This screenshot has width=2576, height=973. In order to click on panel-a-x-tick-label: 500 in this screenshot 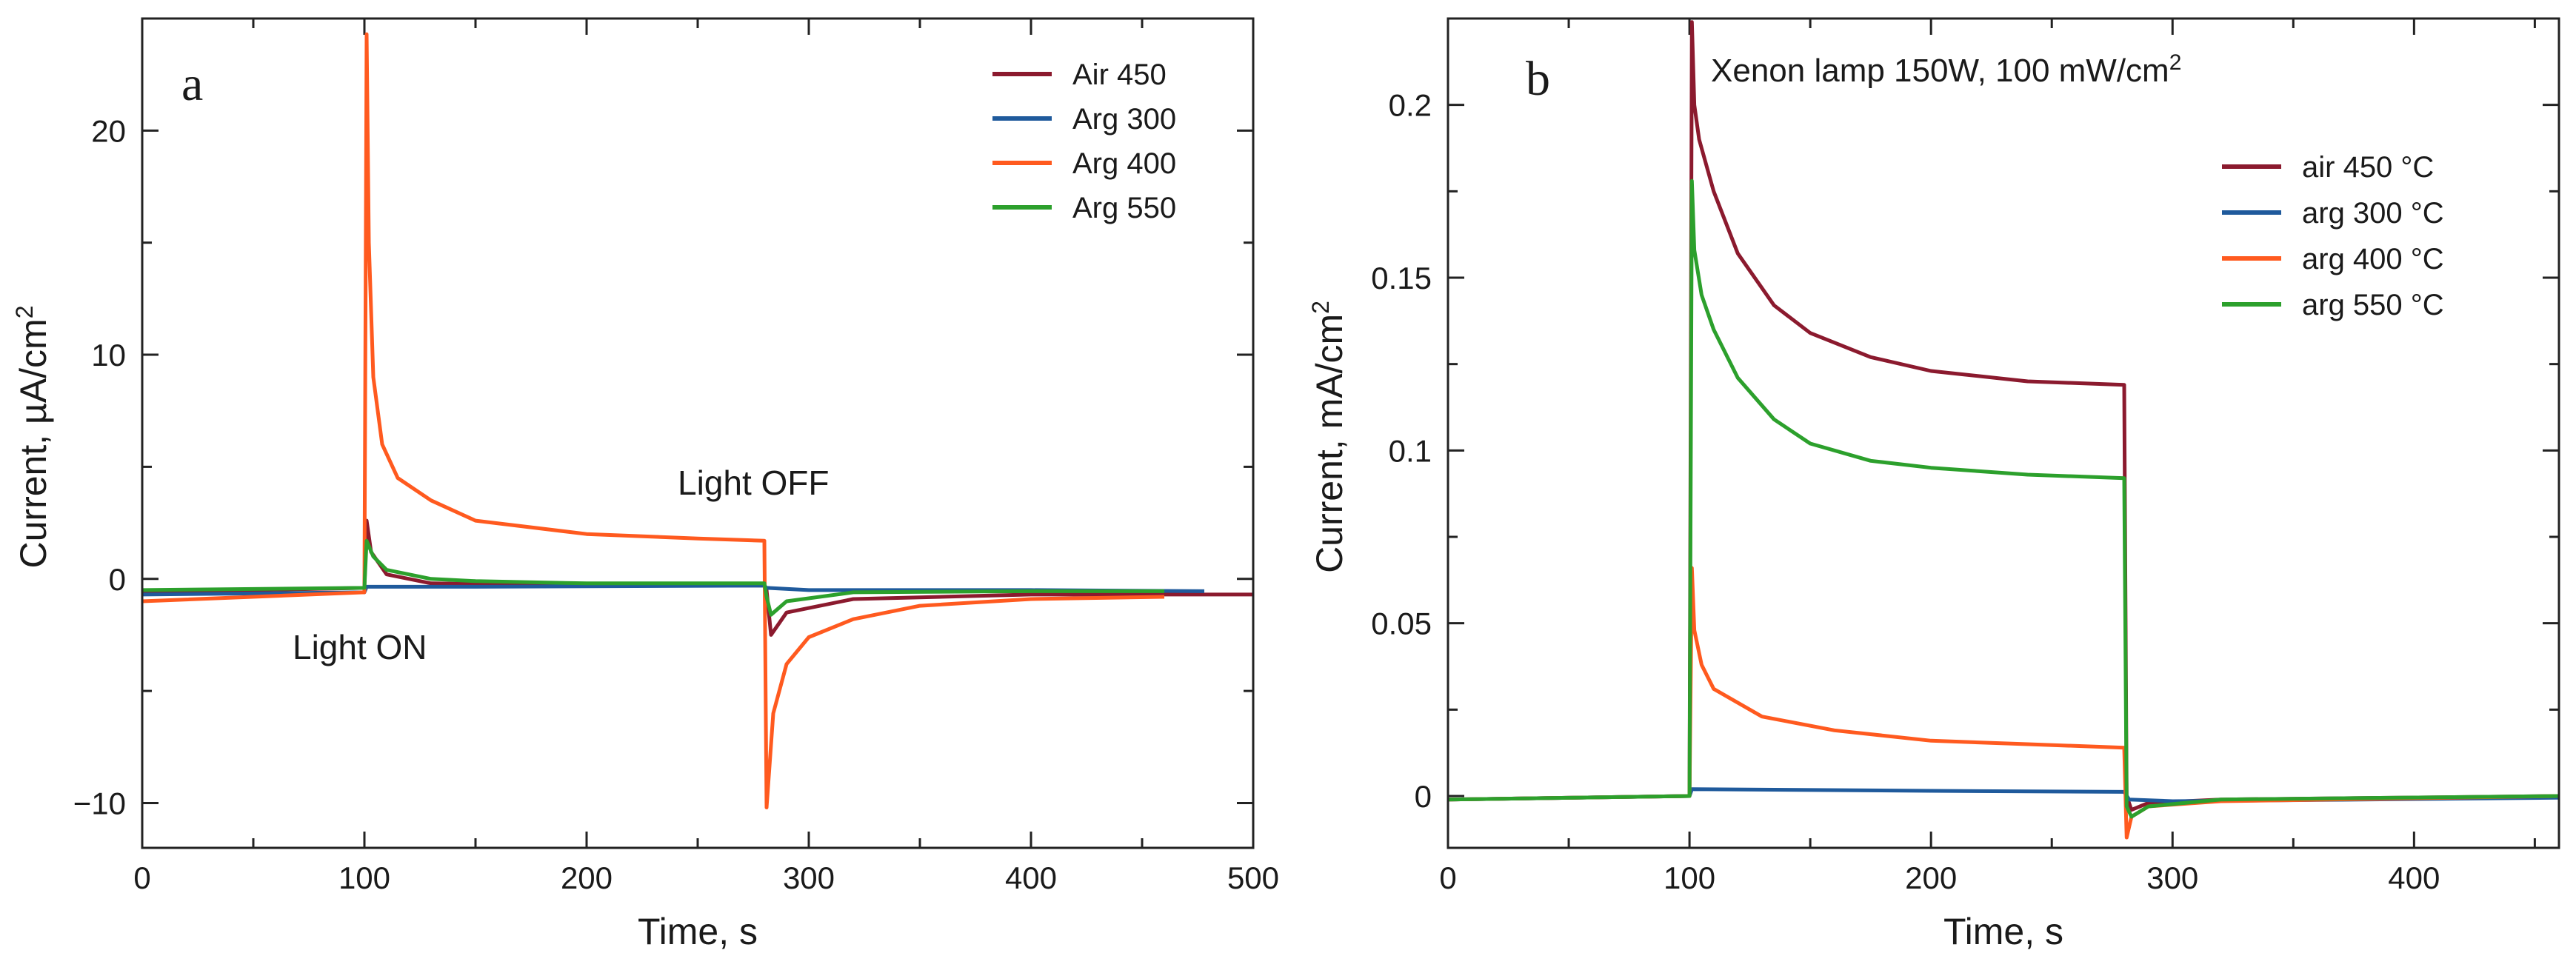, I will do `click(1253, 877)`.